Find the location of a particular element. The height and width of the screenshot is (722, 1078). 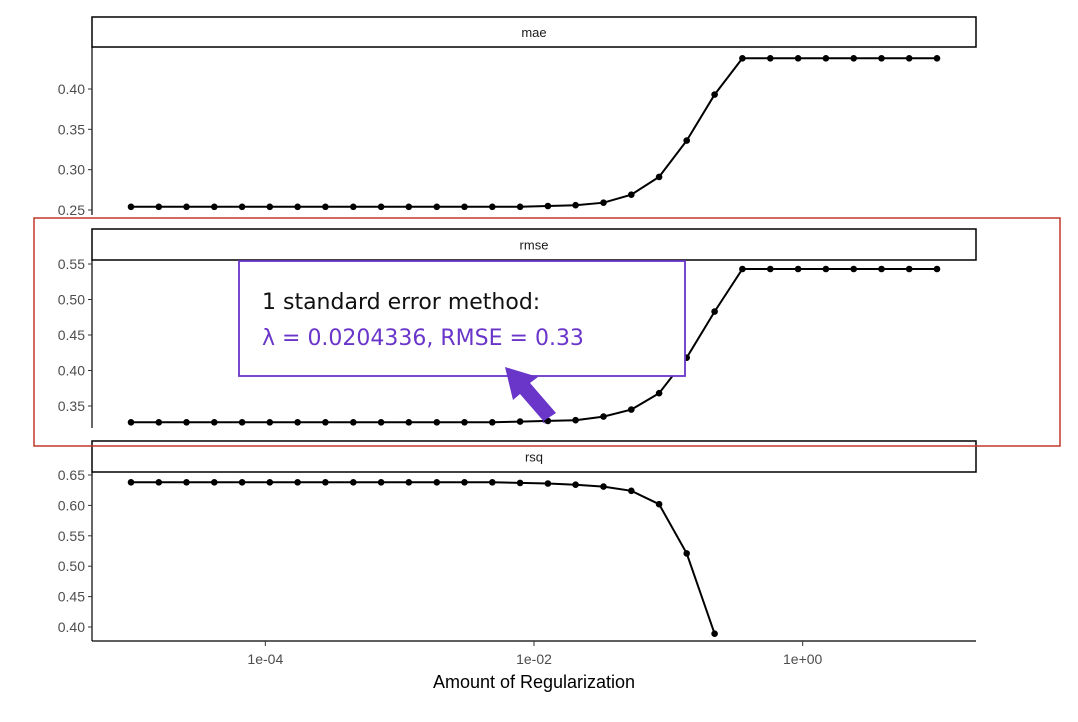

x-tick-label: 1e-04 is located at coordinates (265, 659).